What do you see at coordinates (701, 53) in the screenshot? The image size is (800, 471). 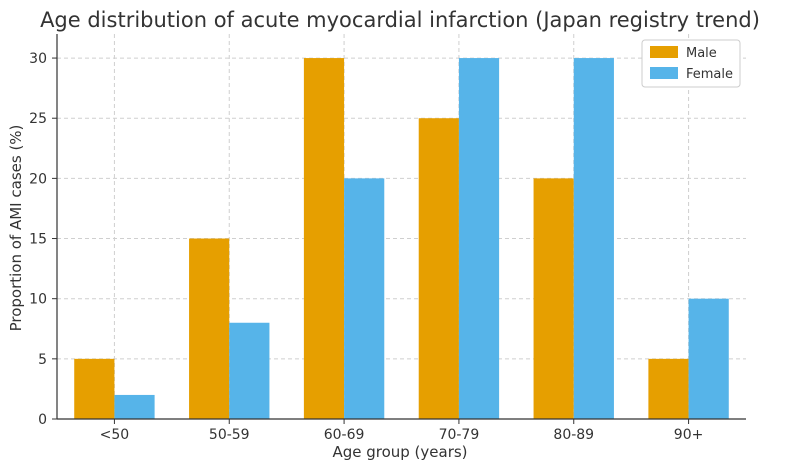 I see `legend-label-male: Male` at bounding box center [701, 53].